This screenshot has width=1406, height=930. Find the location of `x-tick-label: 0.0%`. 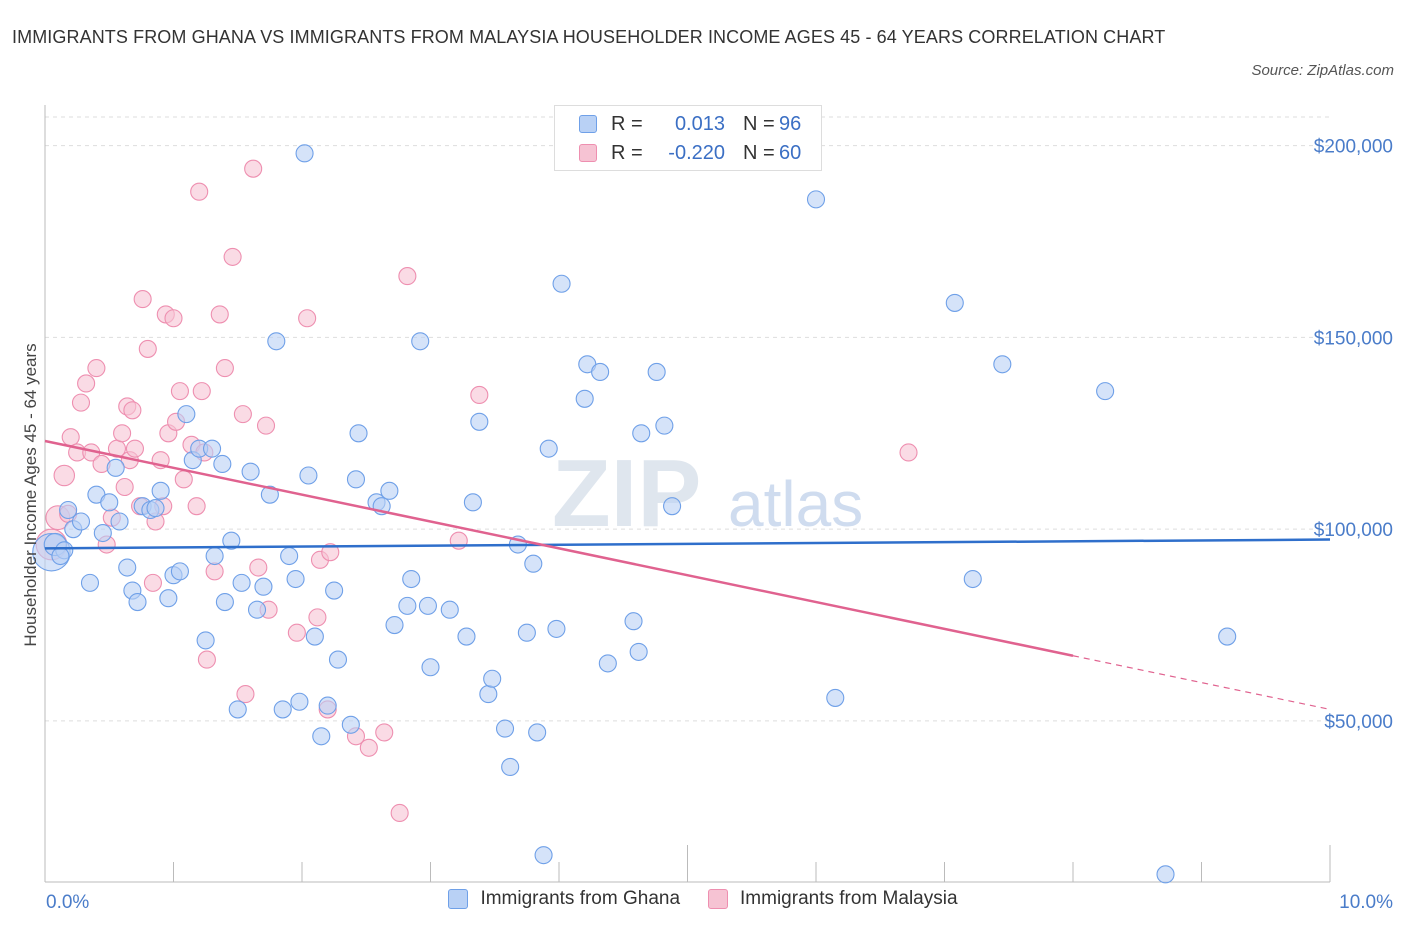

x-tick-label: 0.0% is located at coordinates (67, 902).